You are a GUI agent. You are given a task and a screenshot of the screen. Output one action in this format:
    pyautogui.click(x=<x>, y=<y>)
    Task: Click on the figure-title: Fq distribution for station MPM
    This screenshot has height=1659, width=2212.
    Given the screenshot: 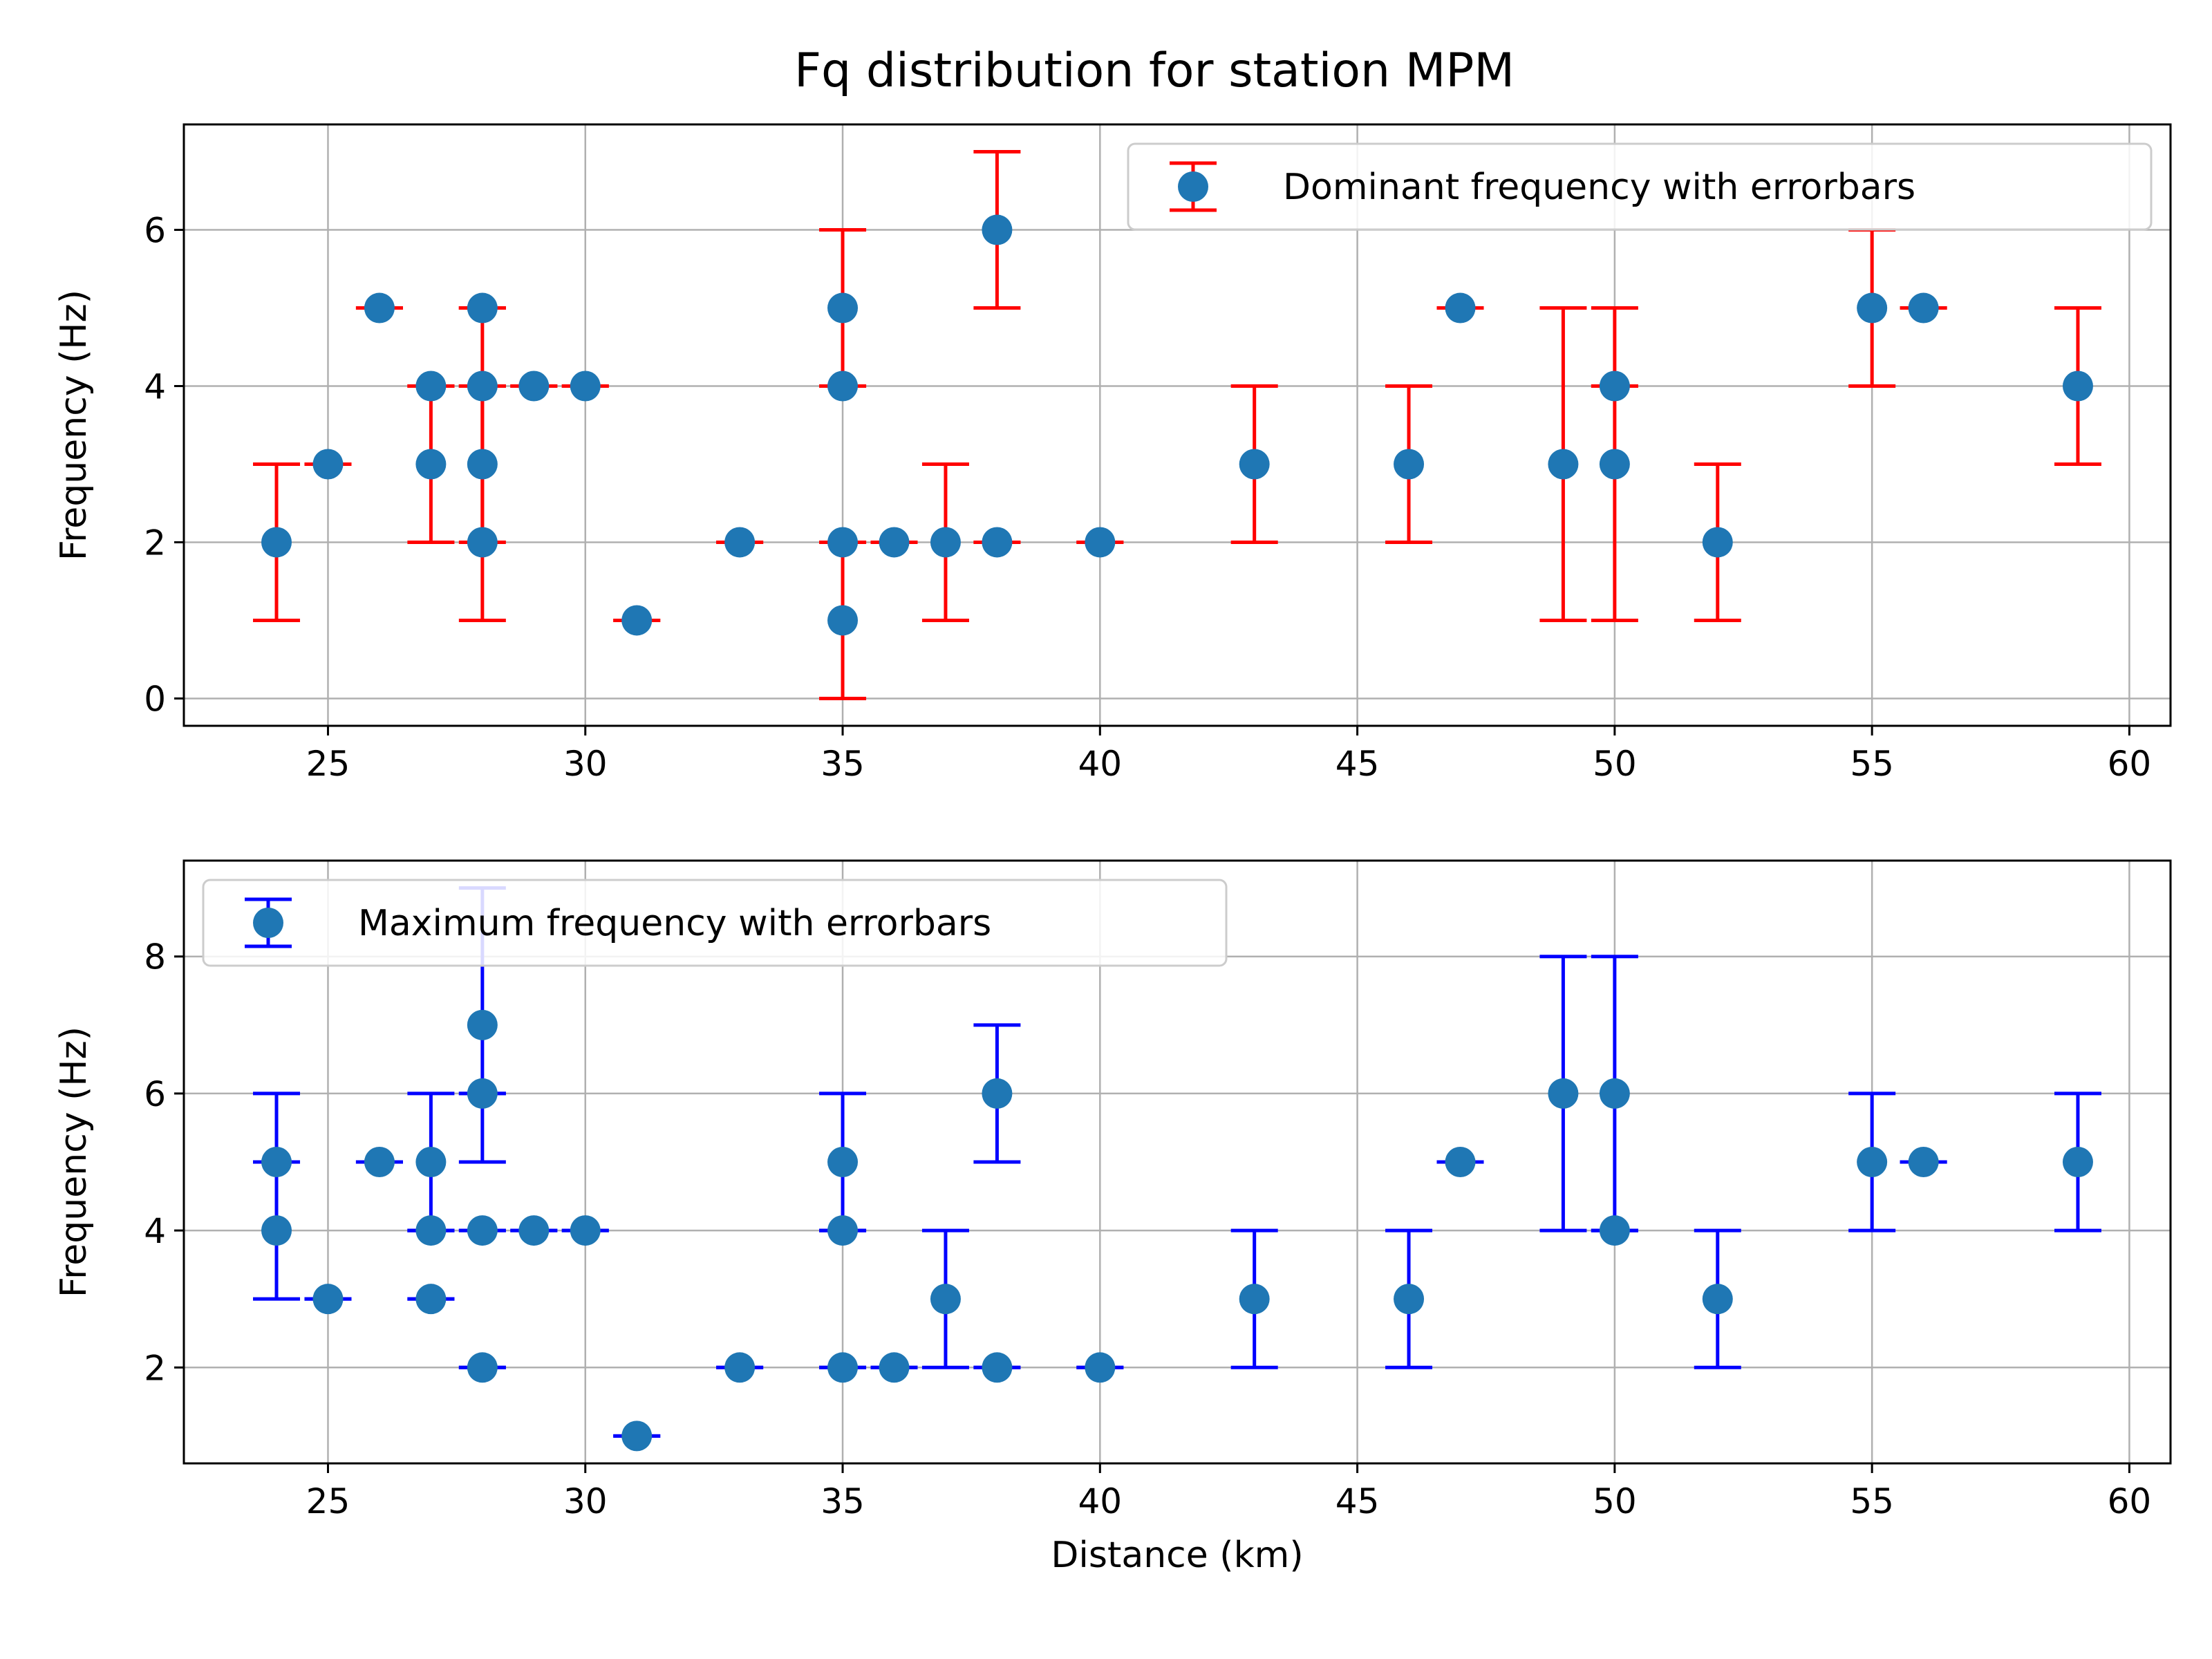 What is the action you would take?
    pyautogui.click(x=1154, y=71)
    